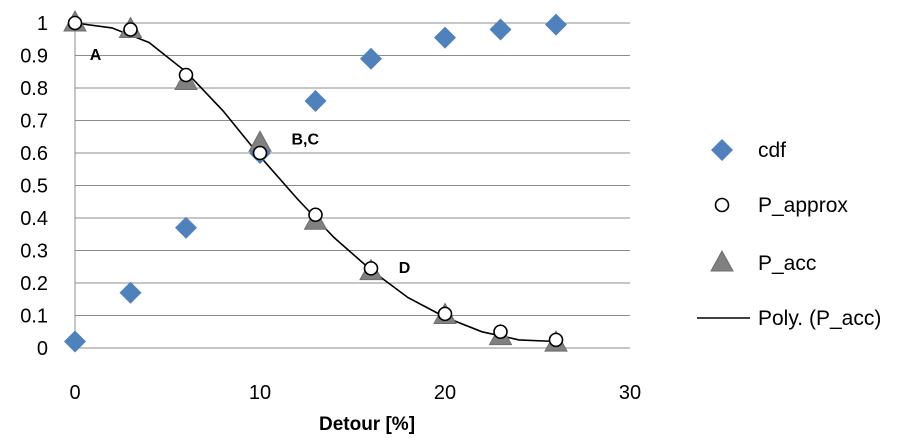 Image resolution: width=919 pixels, height=441 pixels. What do you see at coordinates (260, 393) in the screenshot?
I see `x-tick-label: 10` at bounding box center [260, 393].